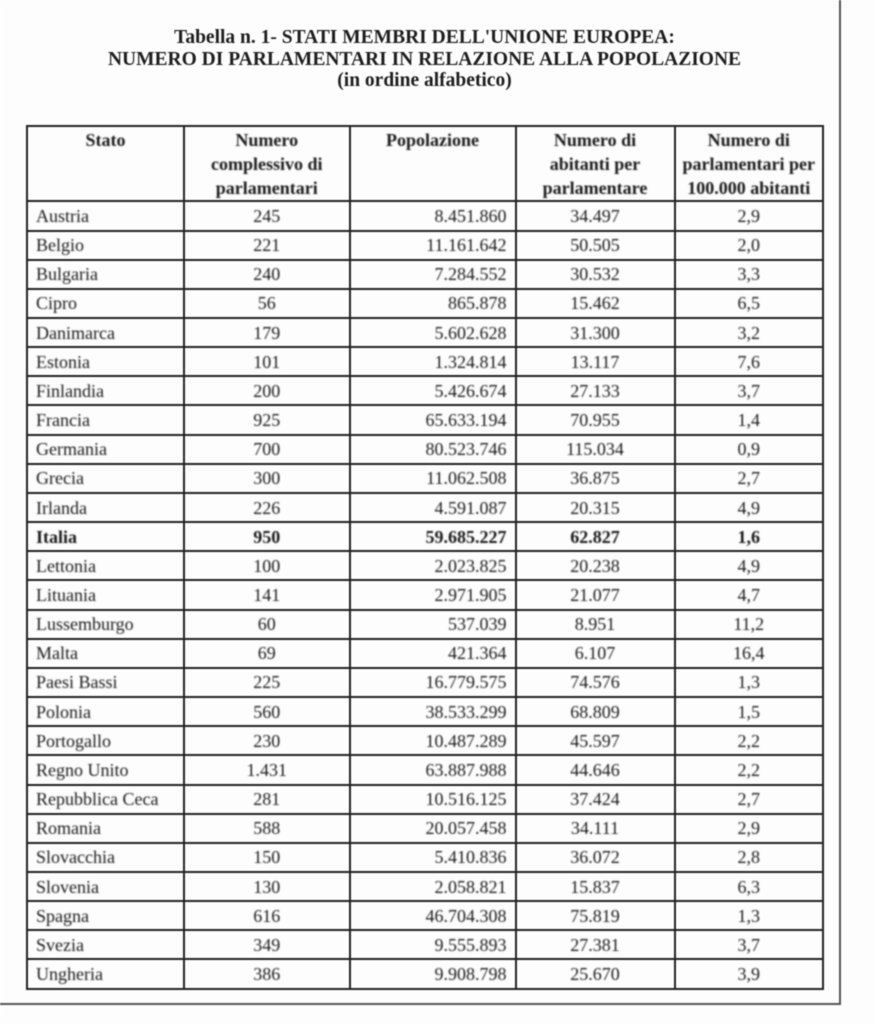  I want to click on cell-stato: Grecia, so click(105, 478).